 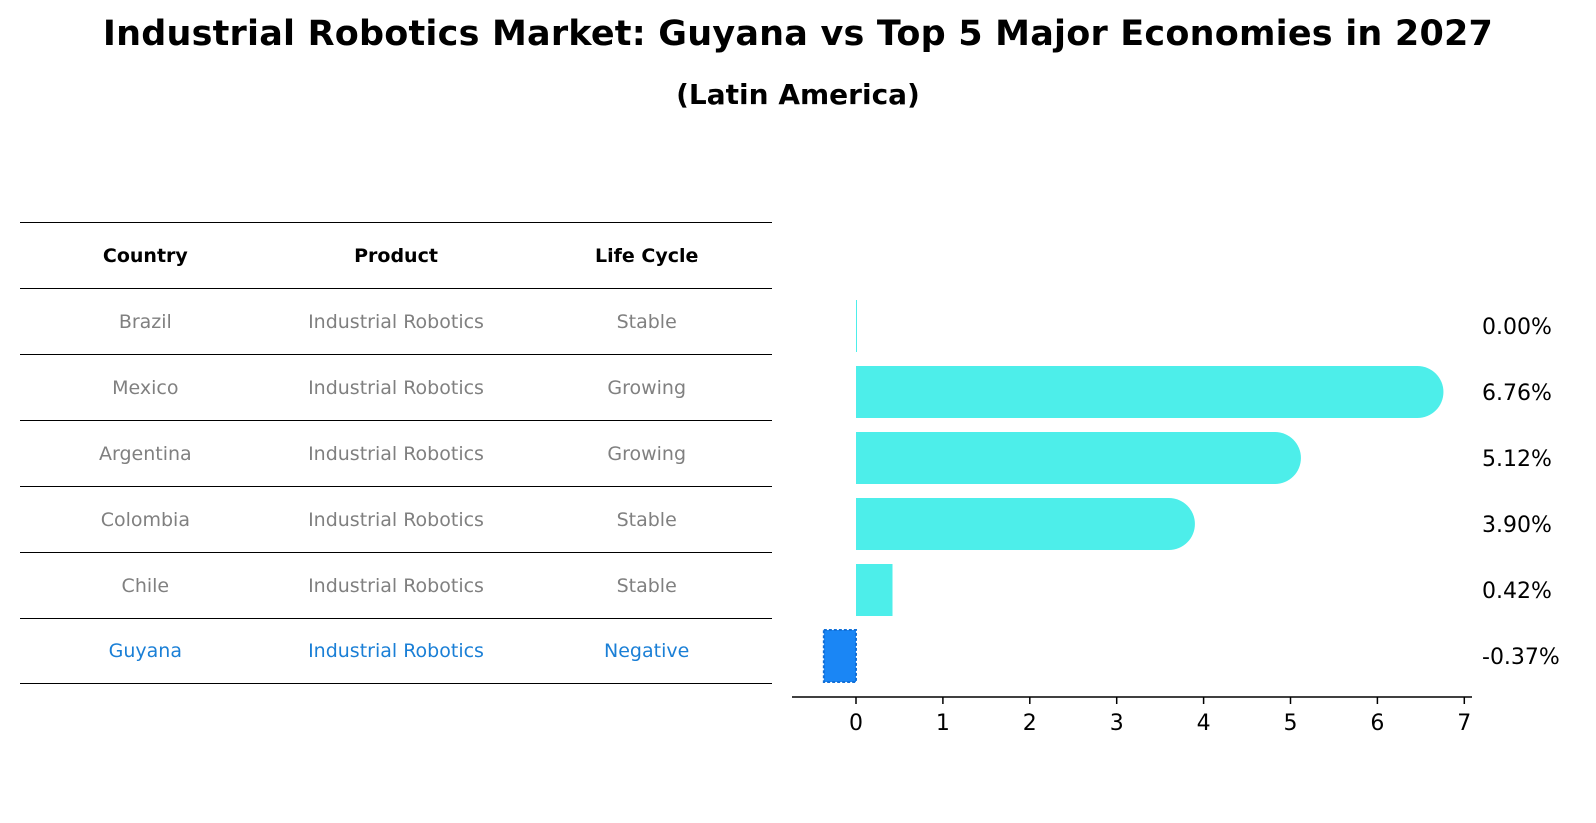 What do you see at coordinates (646, 255) in the screenshot?
I see `header-life-cycle: Life Cycle` at bounding box center [646, 255].